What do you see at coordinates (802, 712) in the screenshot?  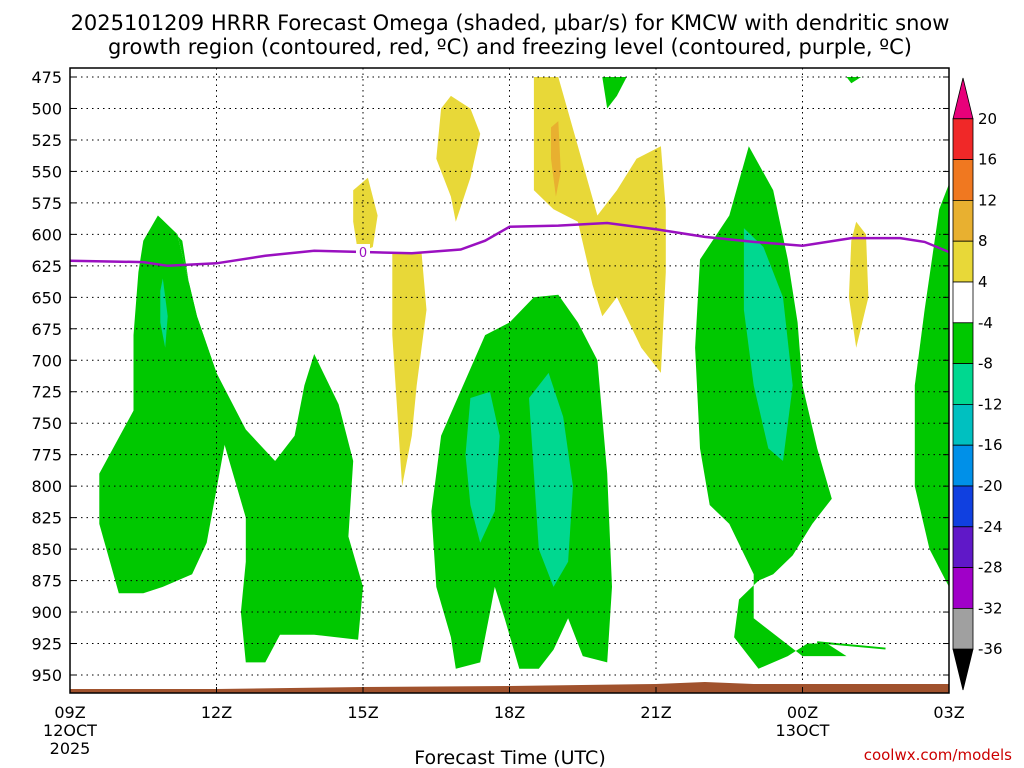 I see `x-tick-label-00Z: 00Z` at bounding box center [802, 712].